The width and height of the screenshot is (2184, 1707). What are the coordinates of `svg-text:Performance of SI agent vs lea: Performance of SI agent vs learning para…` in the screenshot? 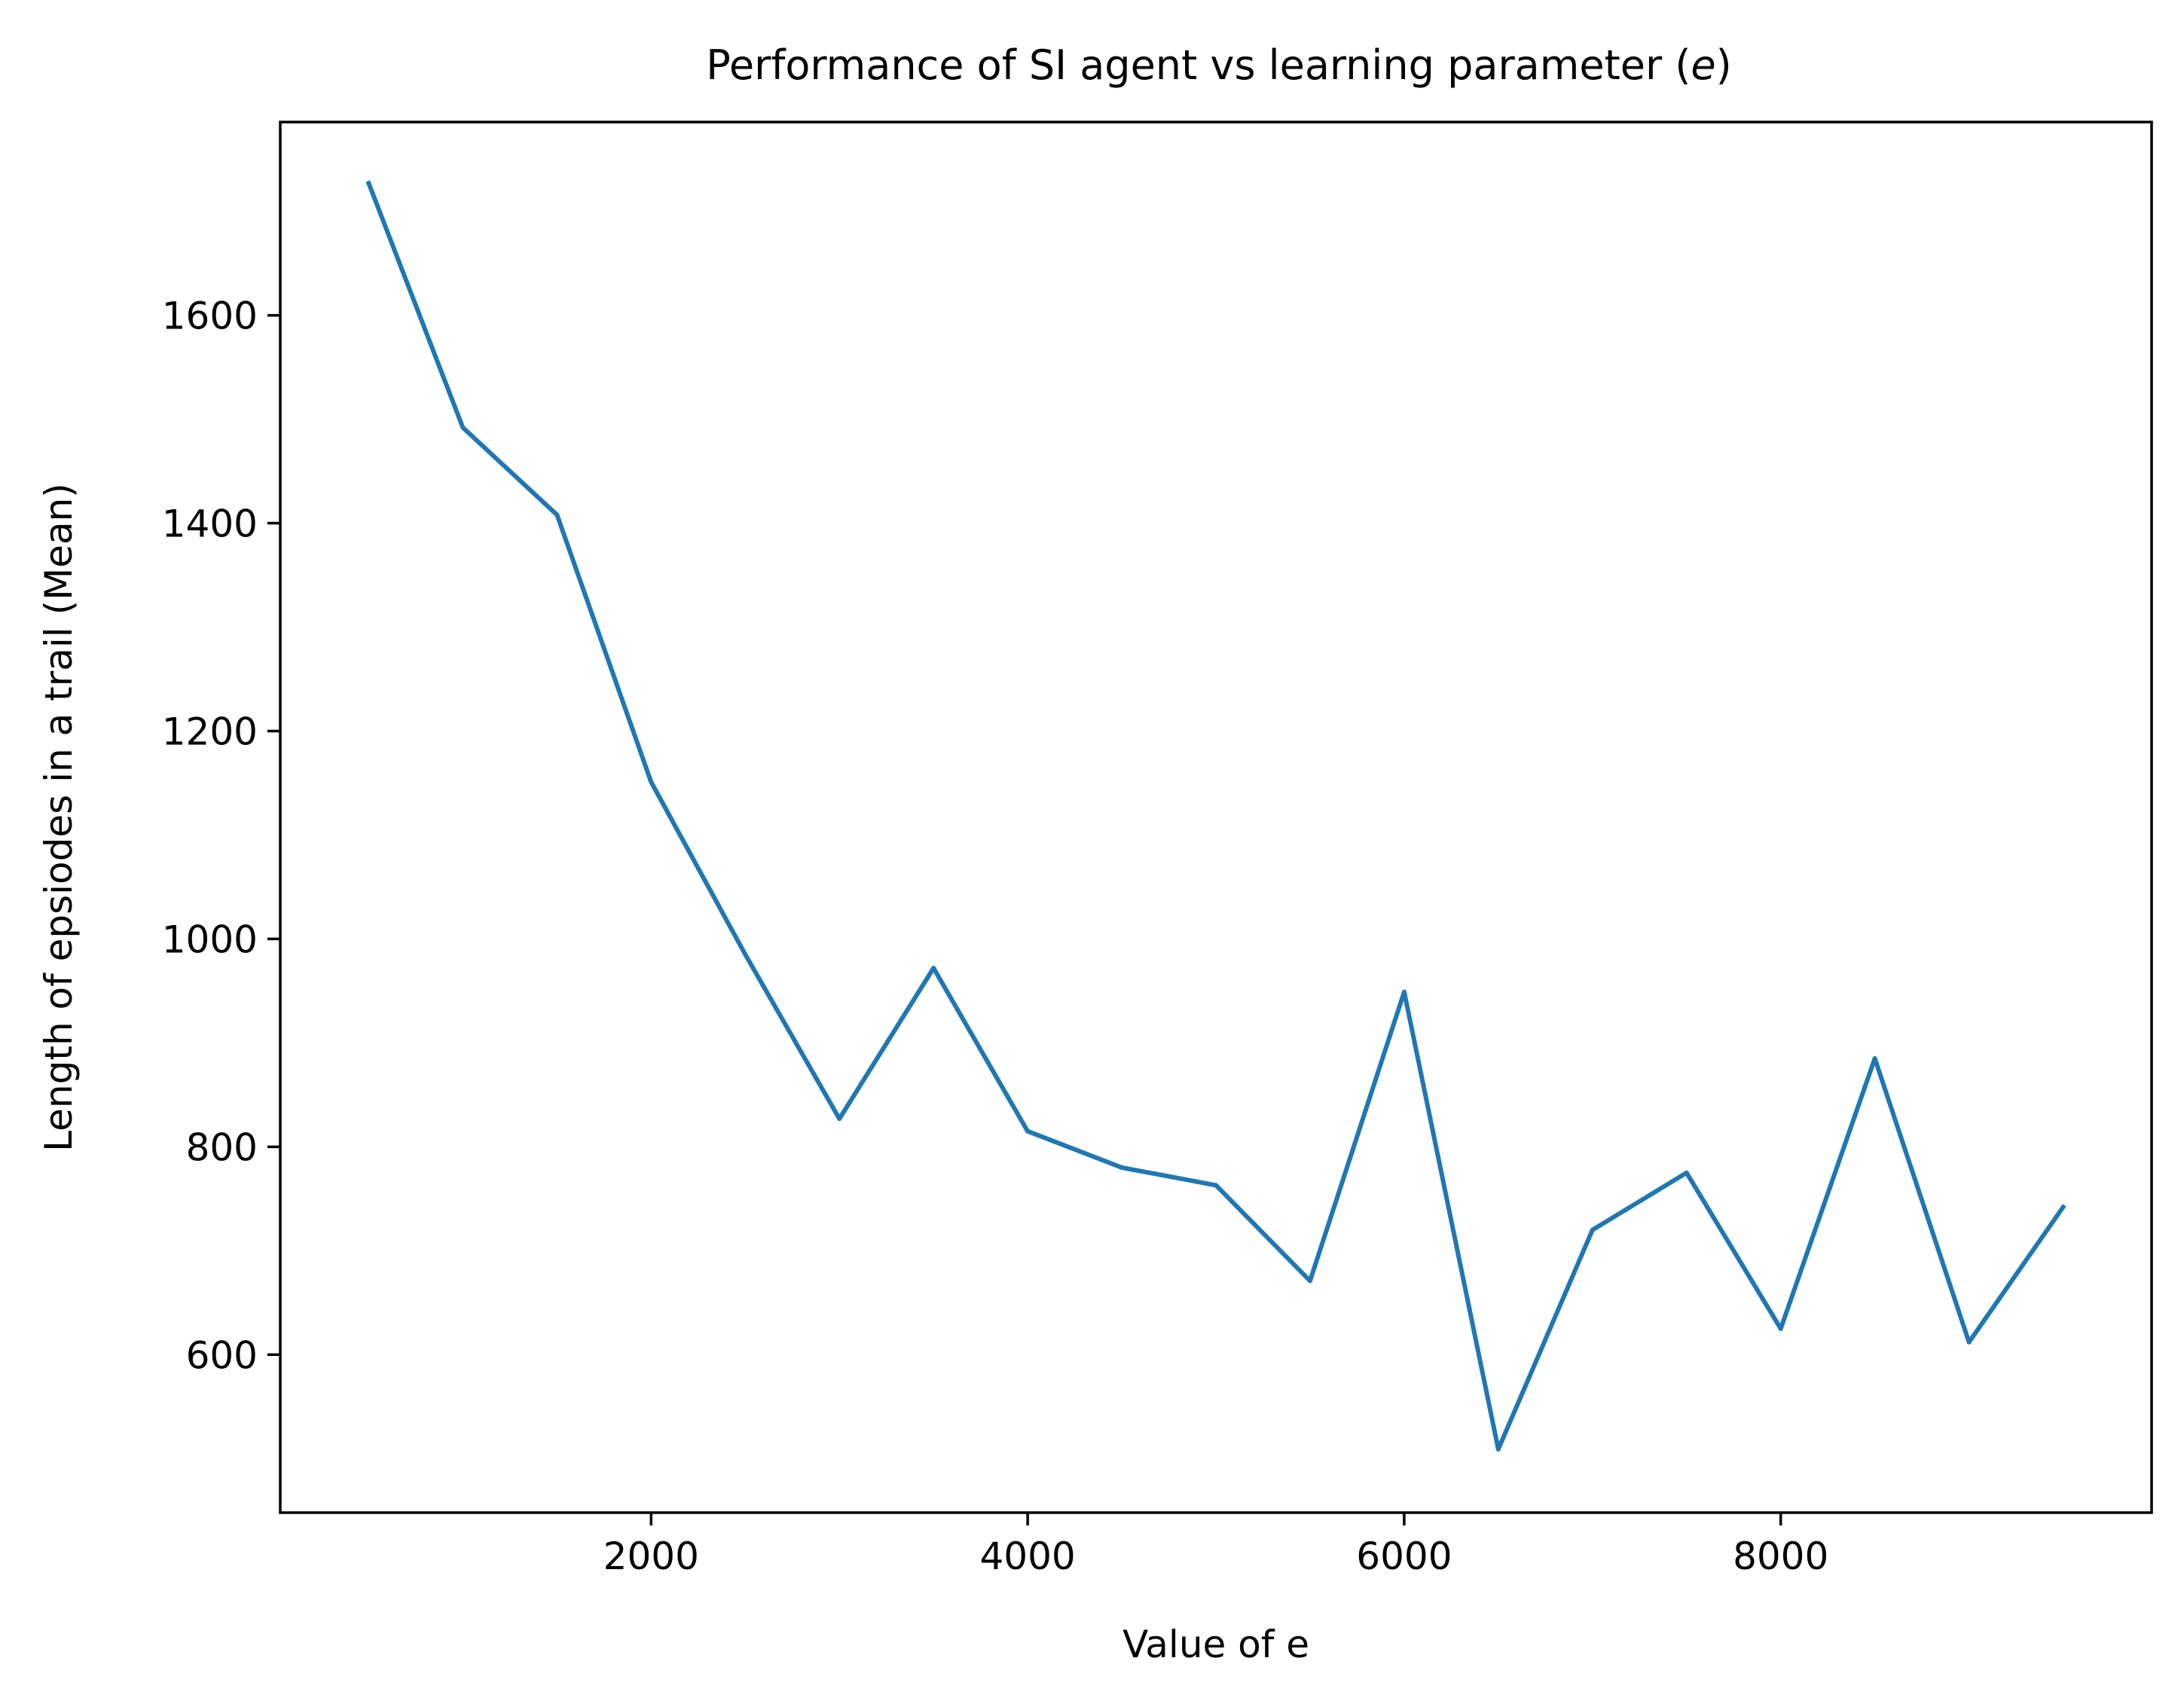 It's located at (1218, 65).